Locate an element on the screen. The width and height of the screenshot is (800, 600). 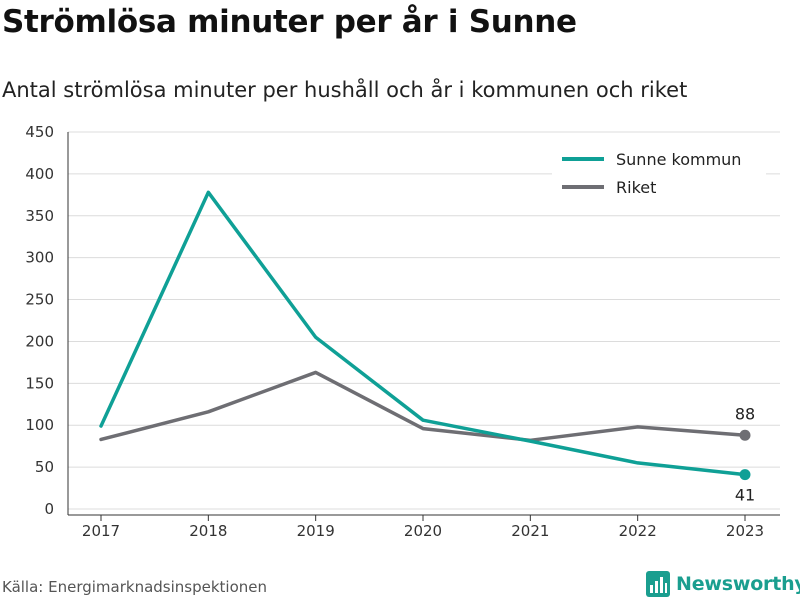
newsworthy-logo: Newsworthy is located at coordinates (723, 584).